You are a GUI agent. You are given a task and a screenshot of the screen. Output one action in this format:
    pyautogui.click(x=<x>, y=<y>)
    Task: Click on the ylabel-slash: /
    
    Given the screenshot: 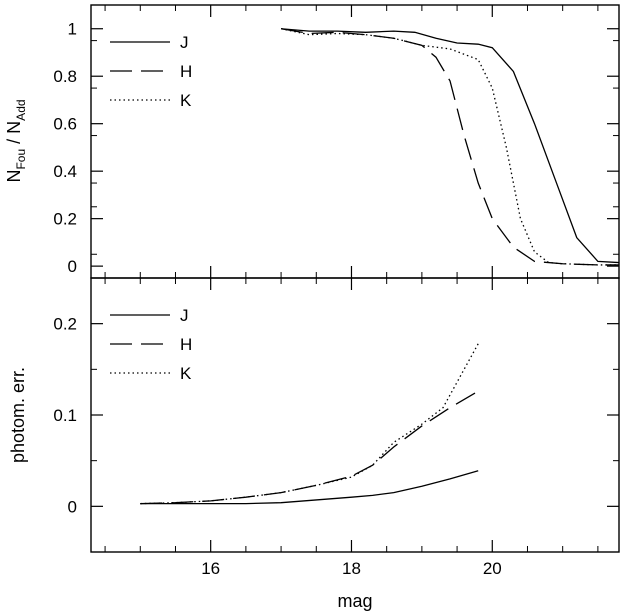 What is the action you would take?
    pyautogui.click(x=14, y=141)
    